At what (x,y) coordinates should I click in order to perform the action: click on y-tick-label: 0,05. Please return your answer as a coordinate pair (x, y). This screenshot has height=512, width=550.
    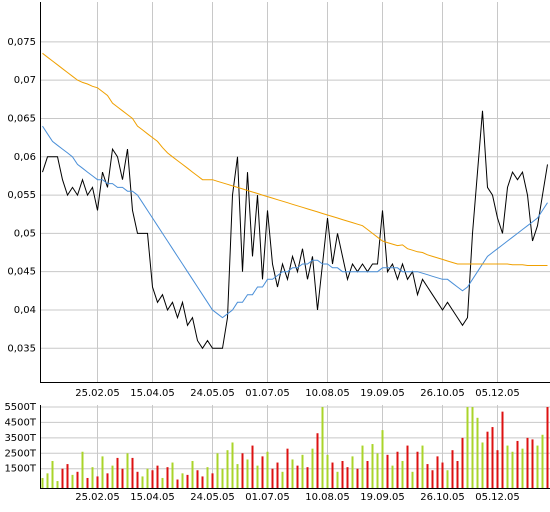
    Looking at the image, I should click on (25, 233).